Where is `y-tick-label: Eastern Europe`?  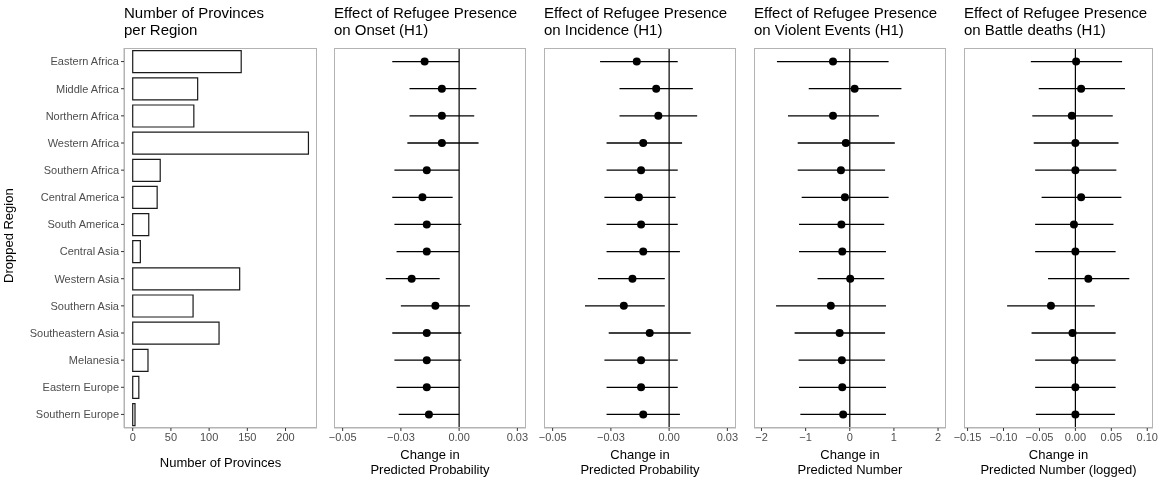 y-tick-label: Eastern Europe is located at coordinates (80, 387).